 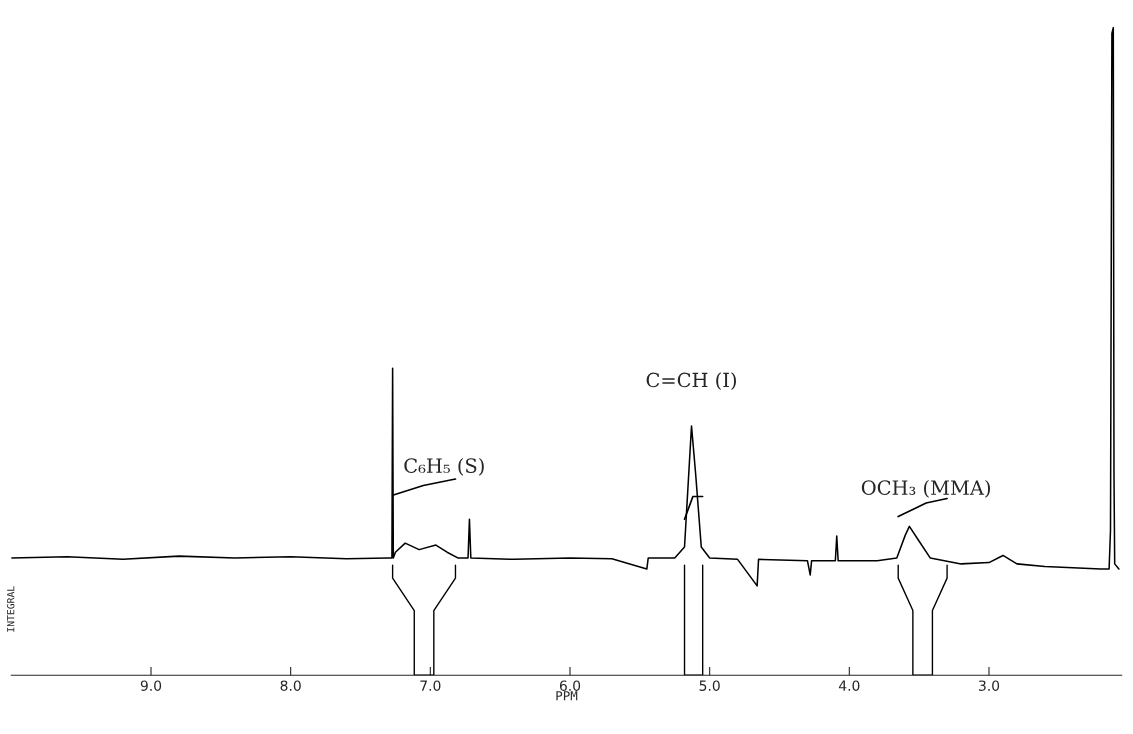 What do you see at coordinates (567, 696) in the screenshot?
I see `x-axis-title: PPM` at bounding box center [567, 696].